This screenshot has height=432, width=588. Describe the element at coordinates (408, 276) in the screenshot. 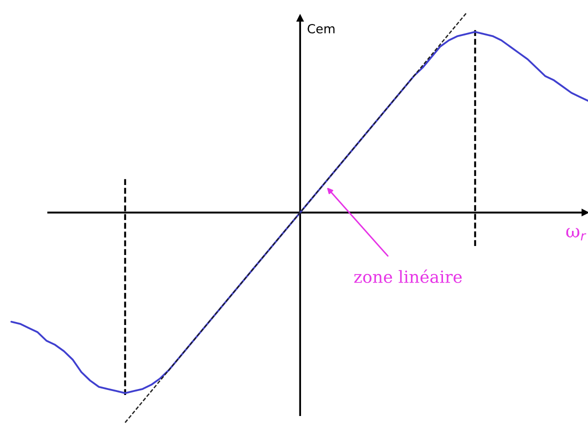

I see `annotation: zone linéaire` at that location.